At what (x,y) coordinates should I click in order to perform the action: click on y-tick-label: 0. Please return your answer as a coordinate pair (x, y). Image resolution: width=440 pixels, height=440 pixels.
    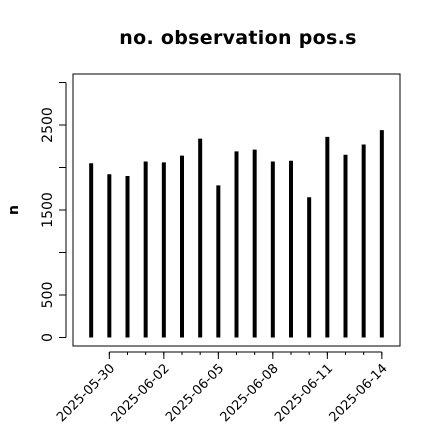
    Looking at the image, I should click on (48, 337).